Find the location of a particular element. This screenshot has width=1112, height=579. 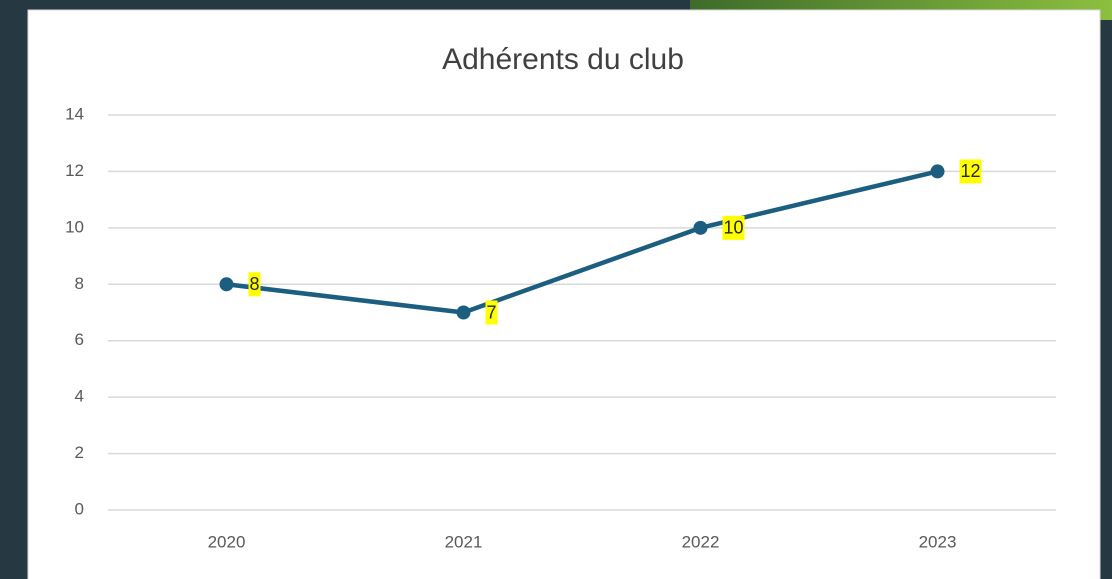

data-label: 8 is located at coordinates (255, 284).